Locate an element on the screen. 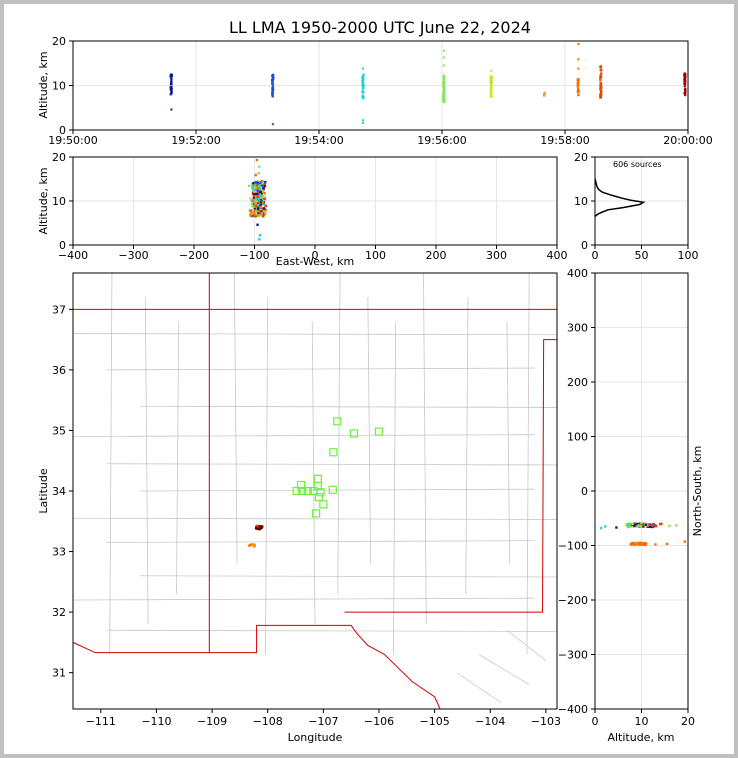 The image size is (738, 758). hist-tick-label: 0 is located at coordinates (595, 255).